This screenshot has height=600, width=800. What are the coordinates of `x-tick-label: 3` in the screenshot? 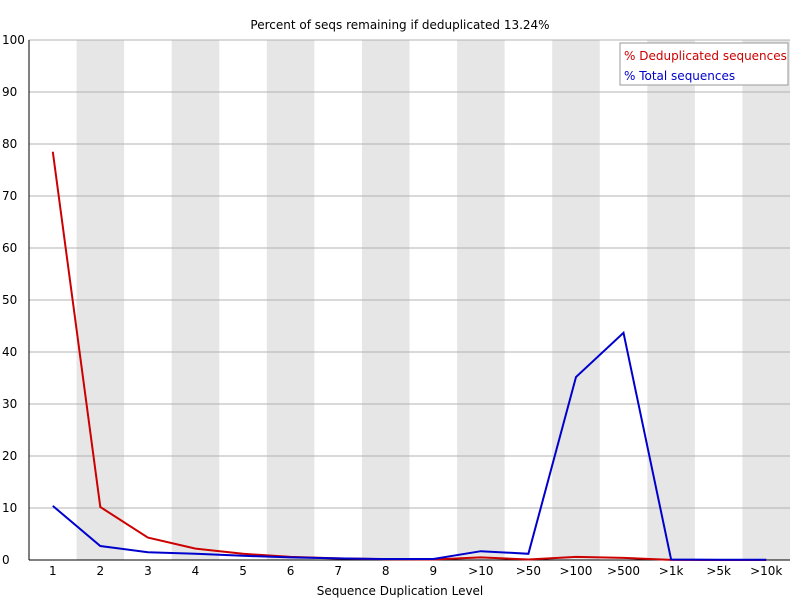 It's located at (148, 571).